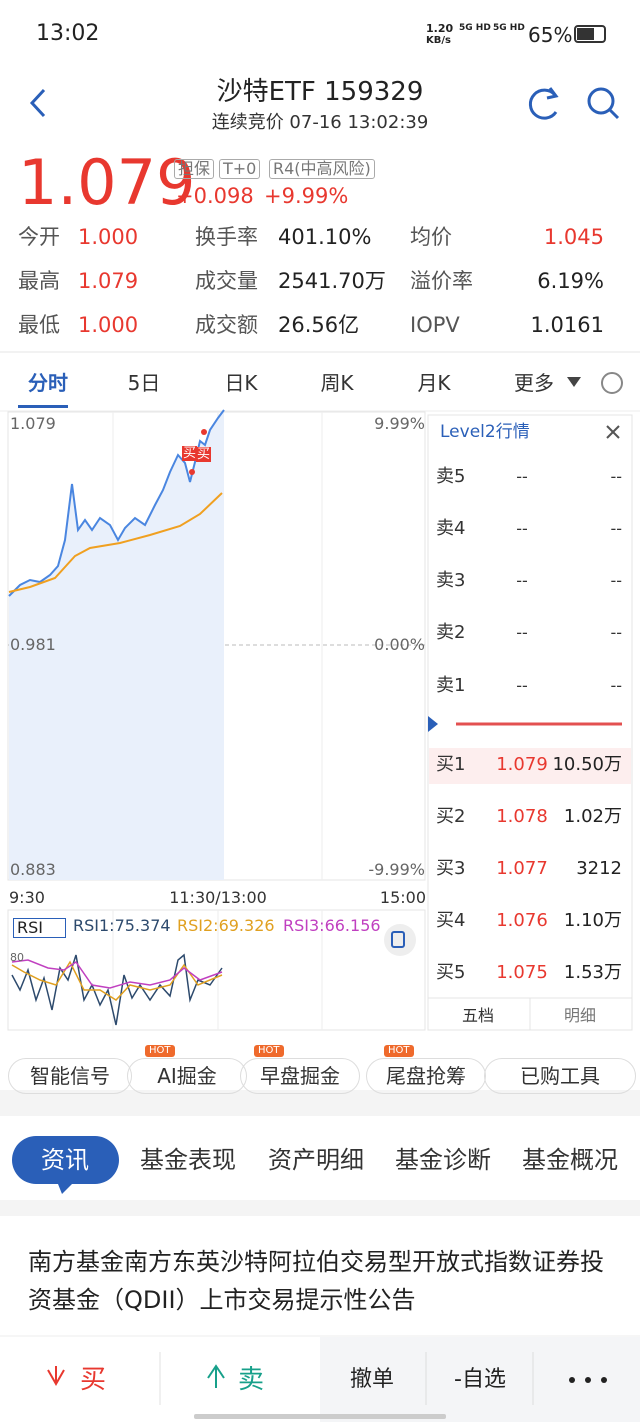 Image resolution: width=640 pixels, height=1422 pixels. What do you see at coordinates (325, 236) in the screenshot?
I see `stat-value: 401.10%` at bounding box center [325, 236].